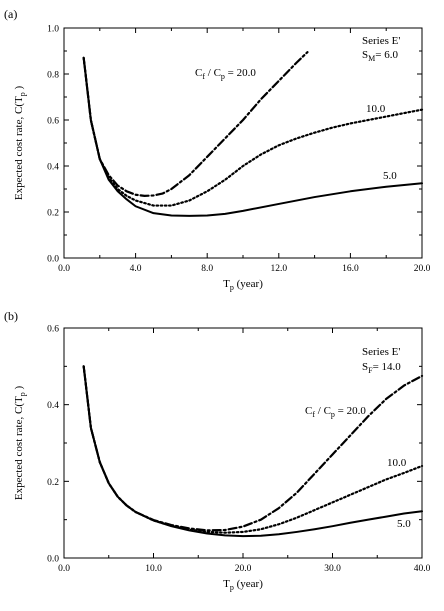  Describe the element at coordinates (53, 76) in the screenshot. I see `y-tick-label: 0.8` at that location.